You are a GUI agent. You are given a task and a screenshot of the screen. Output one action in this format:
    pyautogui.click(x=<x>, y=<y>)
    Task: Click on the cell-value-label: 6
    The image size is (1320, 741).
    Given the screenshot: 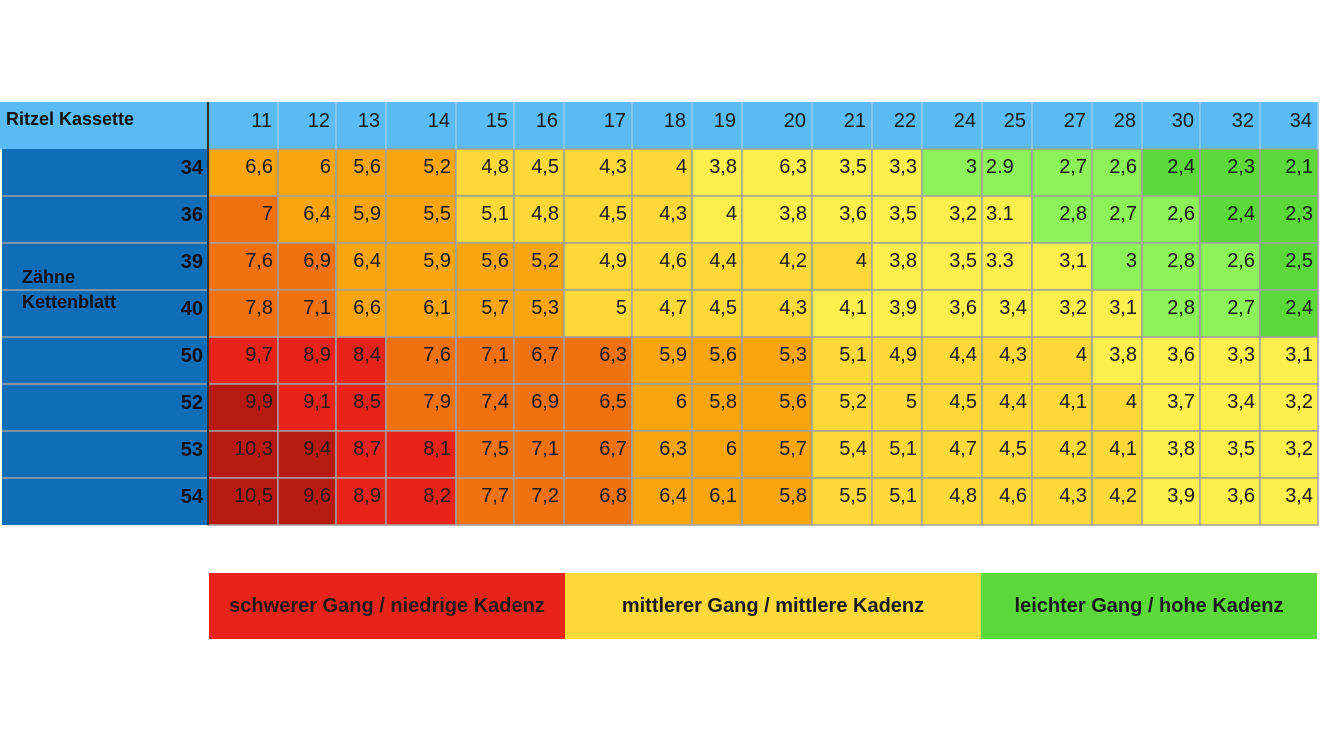 What is the action you would take?
    pyautogui.click(x=731, y=449)
    